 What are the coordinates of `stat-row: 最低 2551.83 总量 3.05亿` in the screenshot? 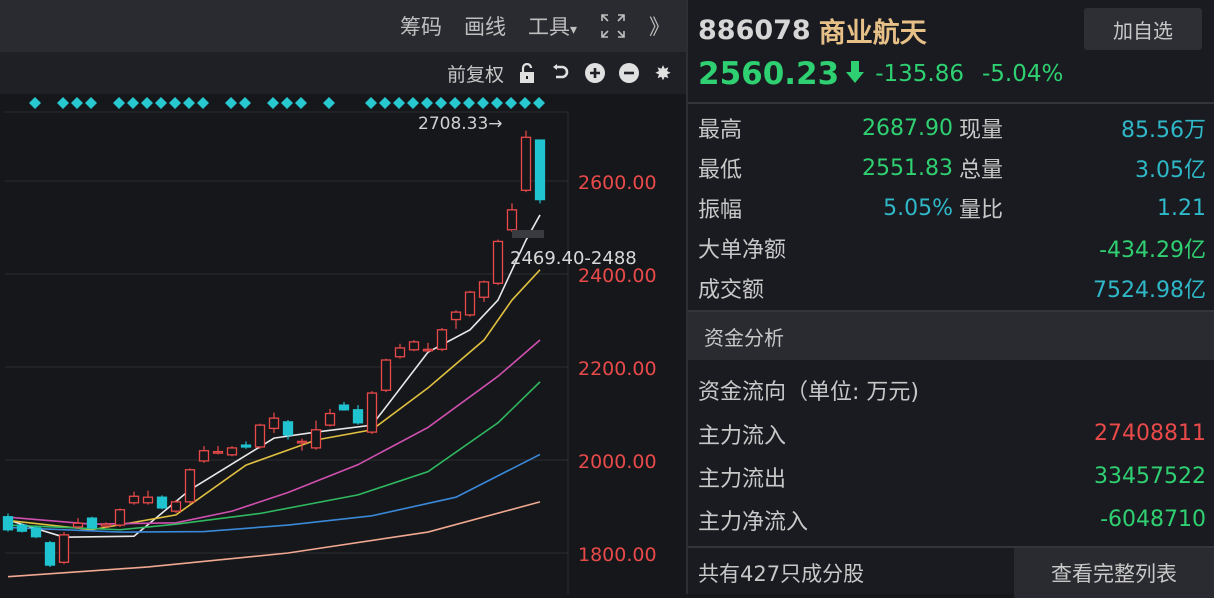 It's located at (952, 168).